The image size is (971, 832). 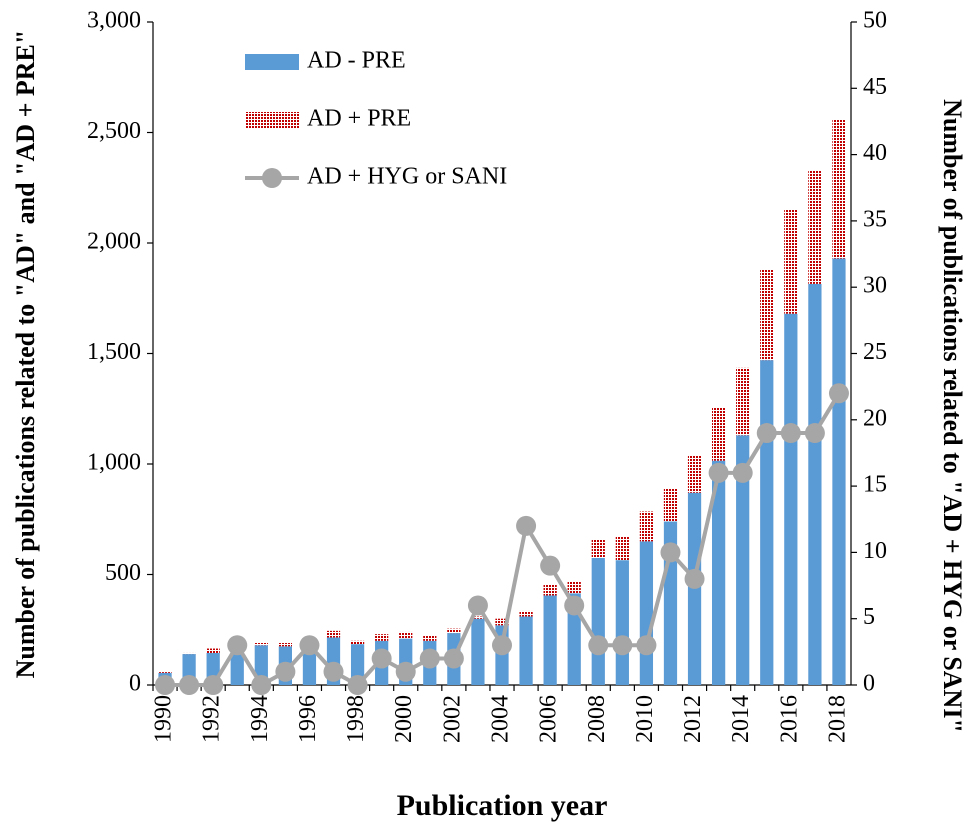 I want to click on y2-tick-label: 20, so click(x=875, y=418).